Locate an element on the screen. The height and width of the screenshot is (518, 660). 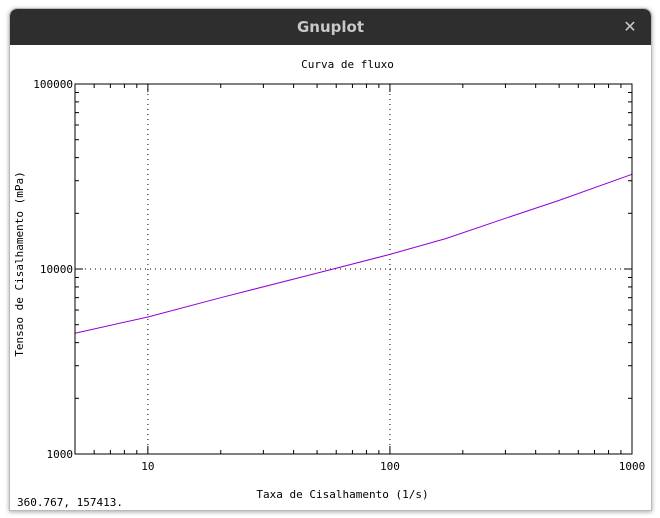
chart-title: Curva de fluxo is located at coordinates (347, 64).